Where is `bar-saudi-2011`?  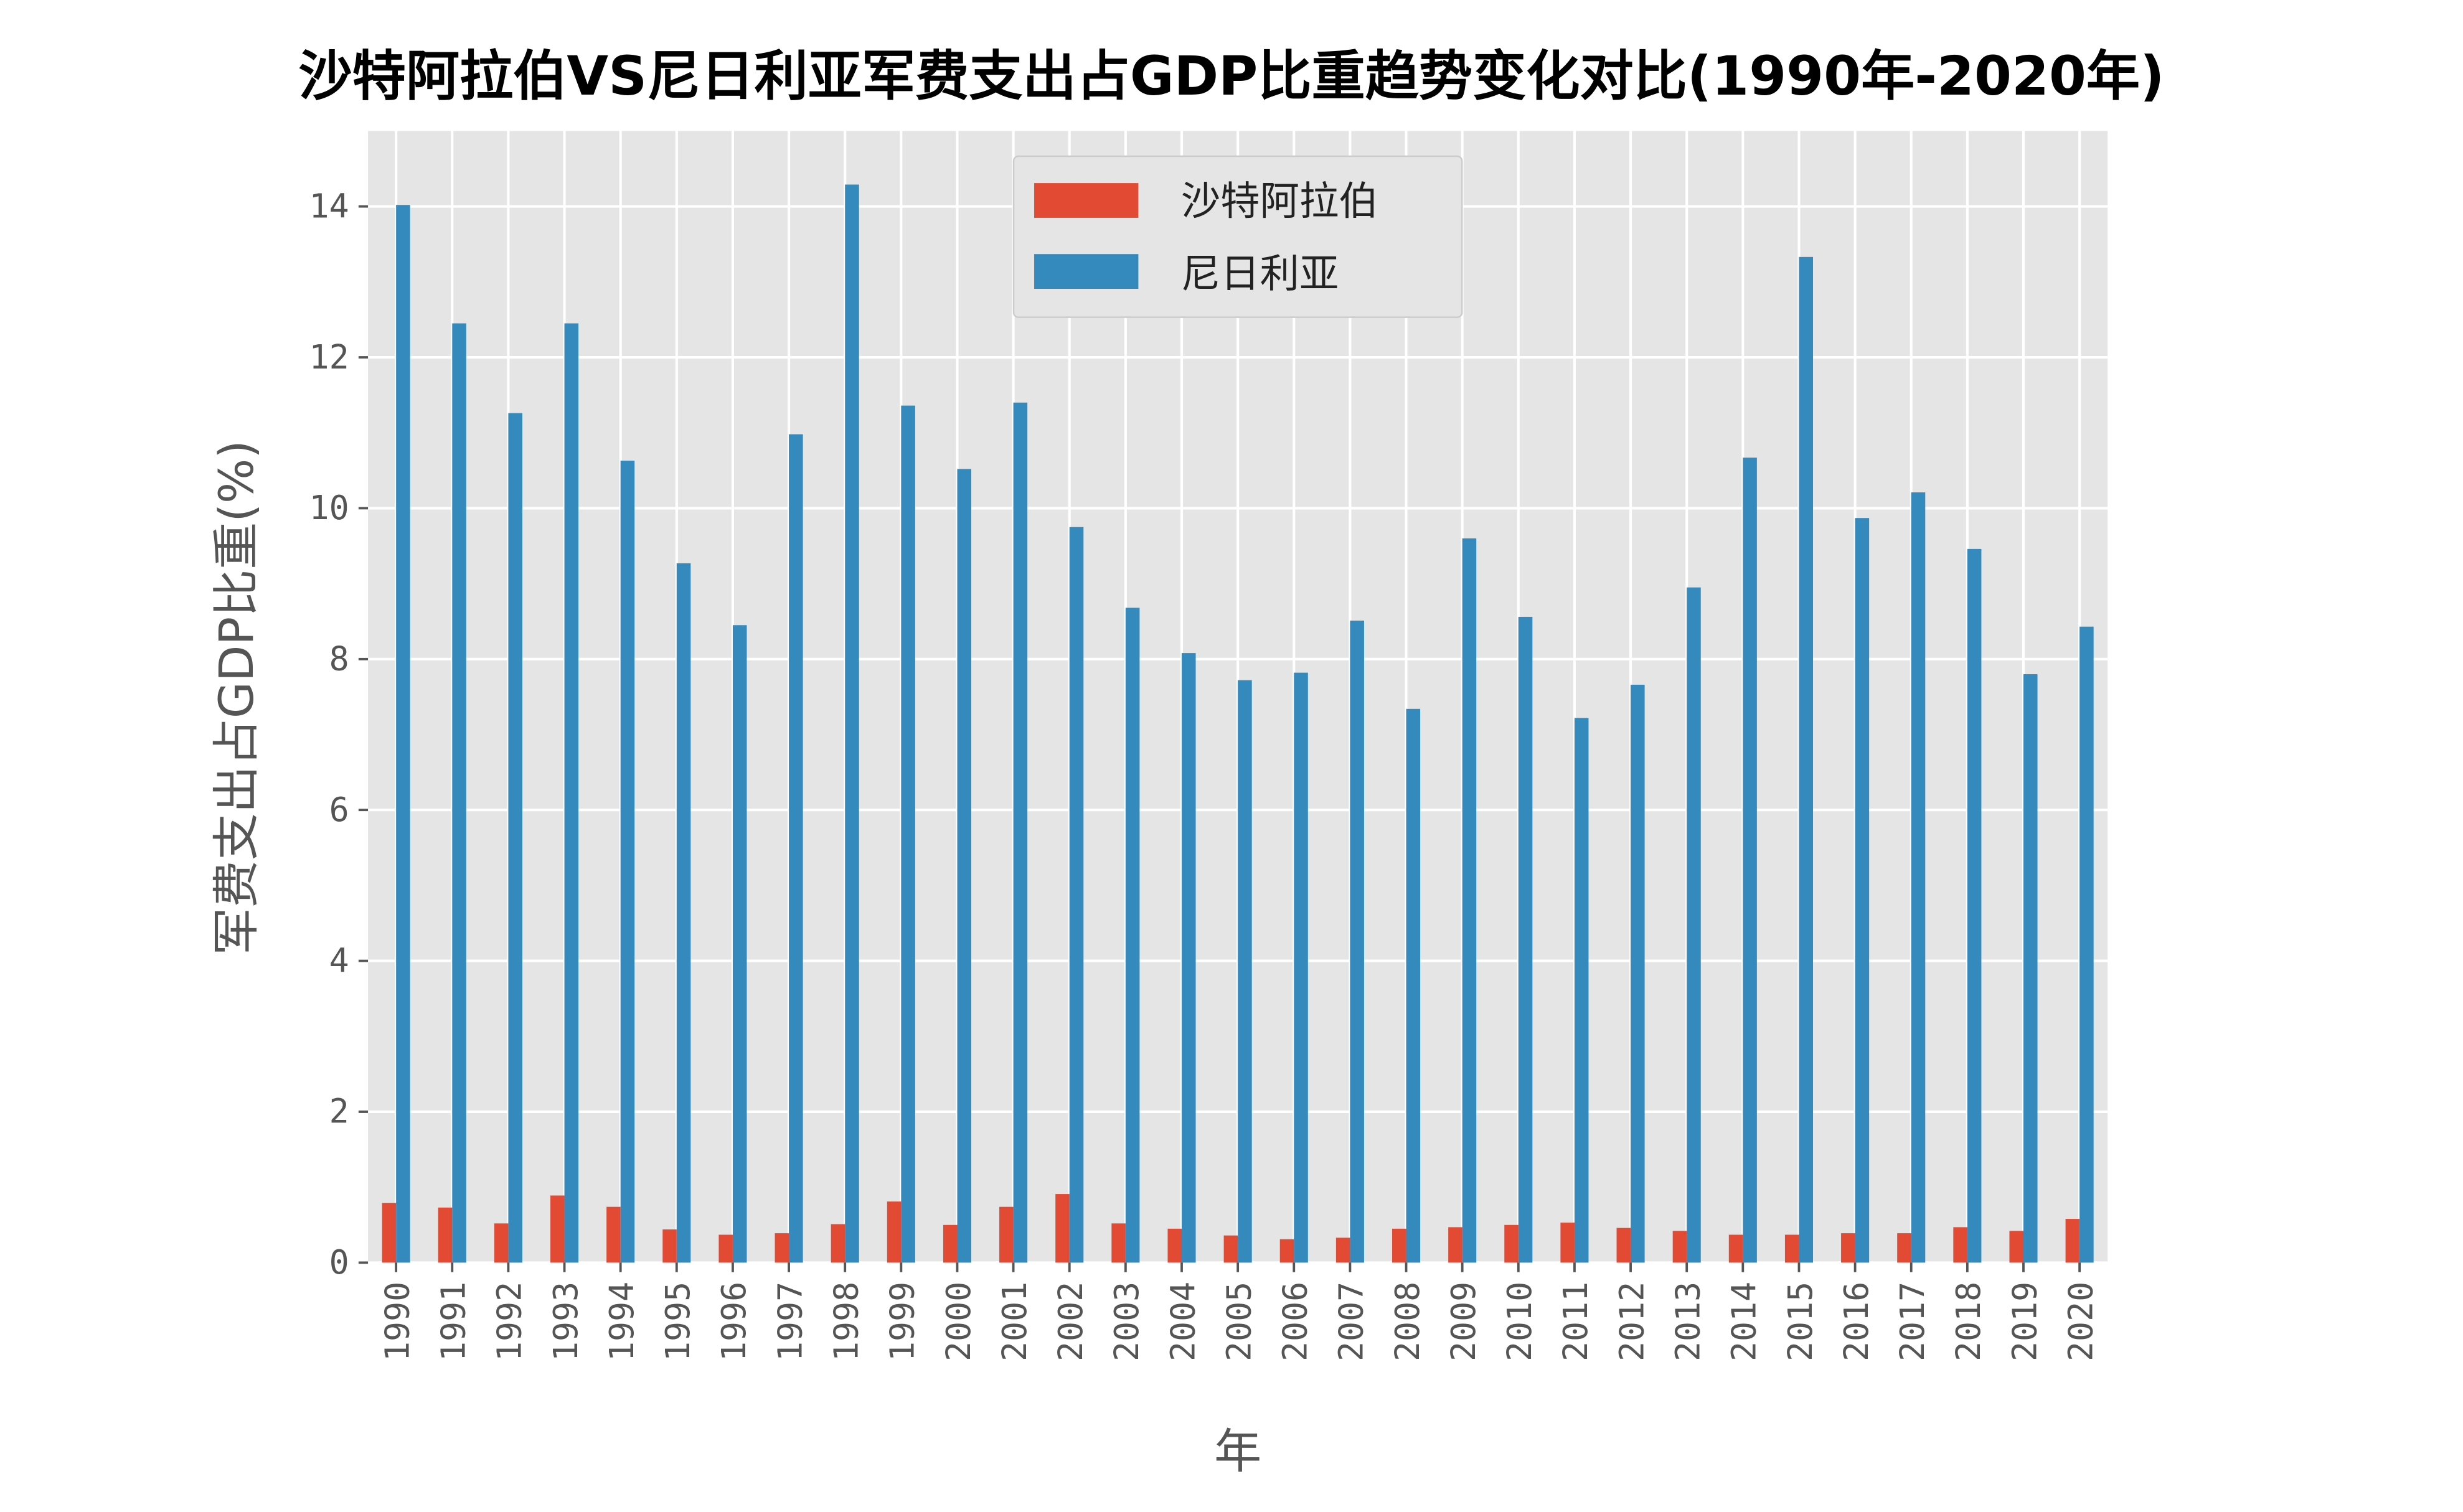 bar-saudi-2011 is located at coordinates (1567, 1243).